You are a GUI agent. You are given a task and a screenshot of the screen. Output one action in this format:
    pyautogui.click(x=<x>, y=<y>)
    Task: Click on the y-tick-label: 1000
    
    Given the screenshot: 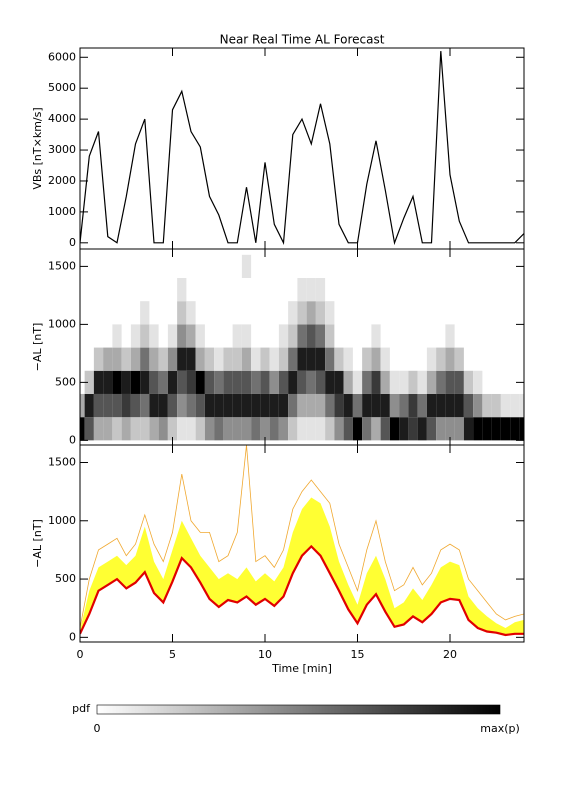 What is the action you would take?
    pyautogui.click(x=62, y=323)
    